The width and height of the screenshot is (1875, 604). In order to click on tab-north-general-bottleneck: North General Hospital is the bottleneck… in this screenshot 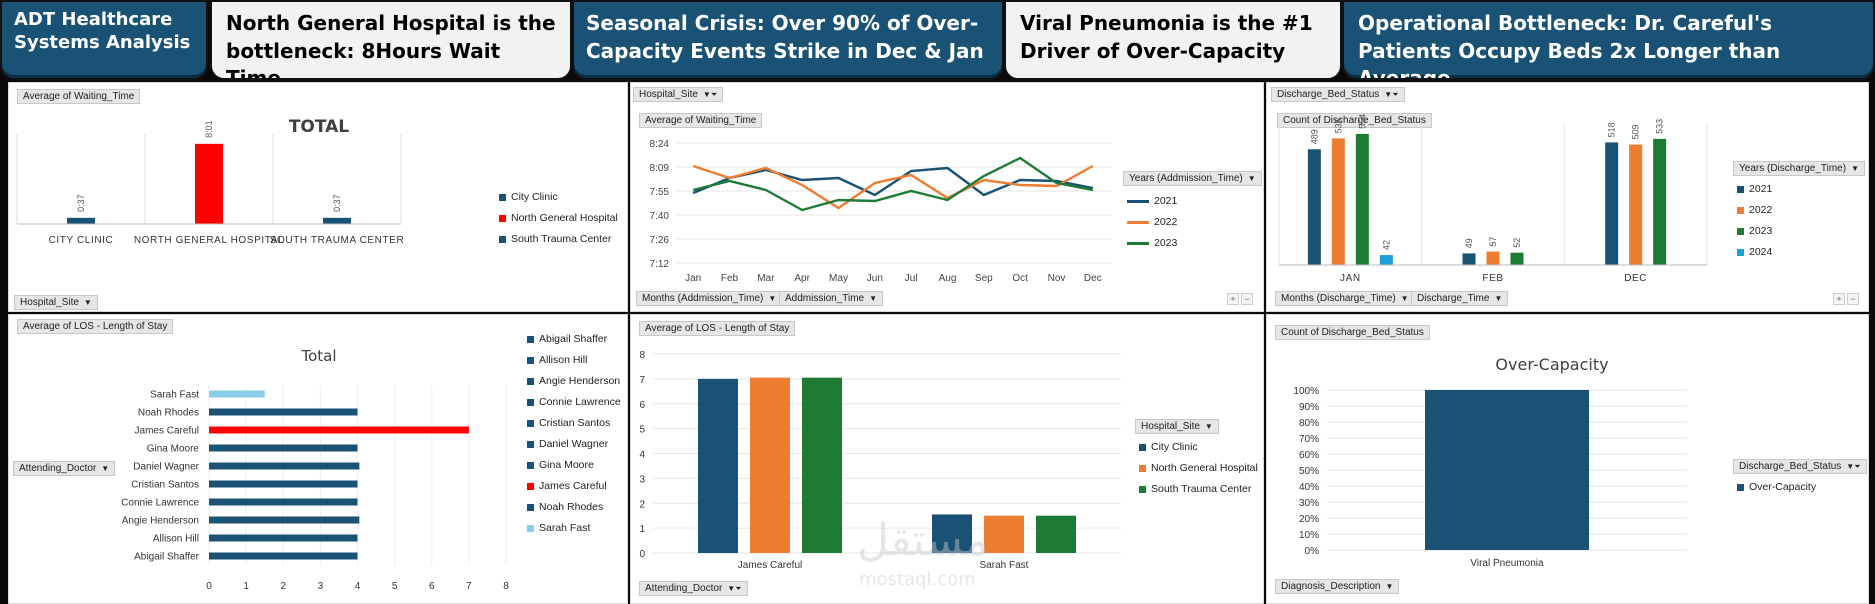, I will do `click(391, 40)`.